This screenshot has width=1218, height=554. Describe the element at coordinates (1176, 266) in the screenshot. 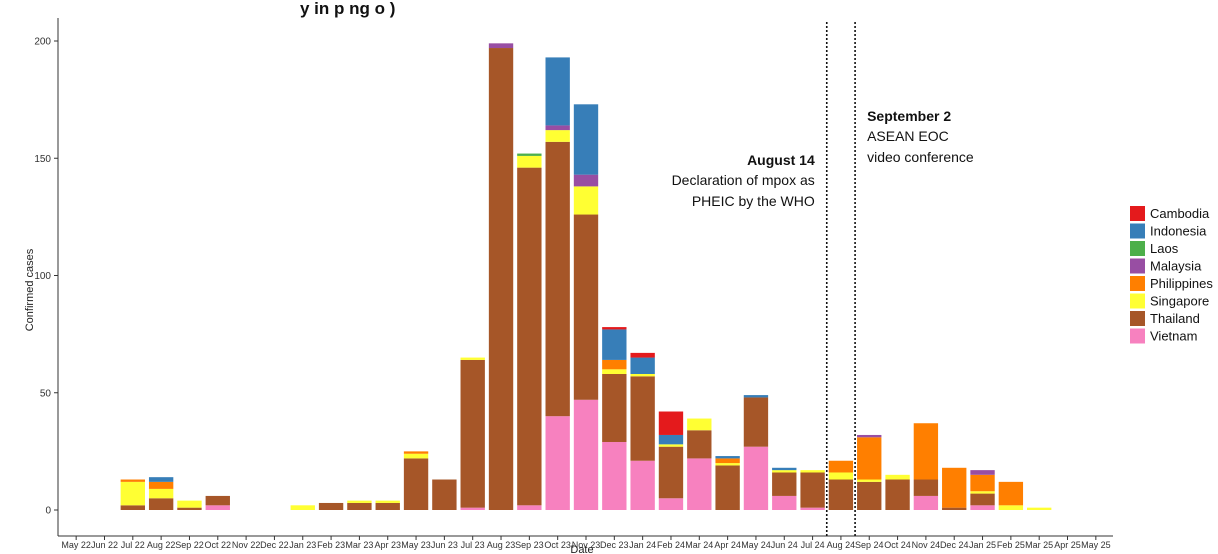

I see `legend-label-malaysia: Malaysia` at that location.